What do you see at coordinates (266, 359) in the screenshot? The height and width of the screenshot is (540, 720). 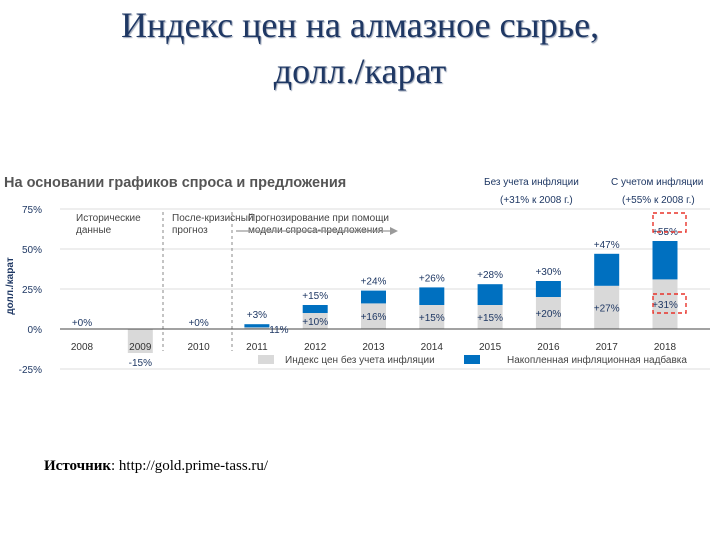 I see `legend-swatch-base` at bounding box center [266, 359].